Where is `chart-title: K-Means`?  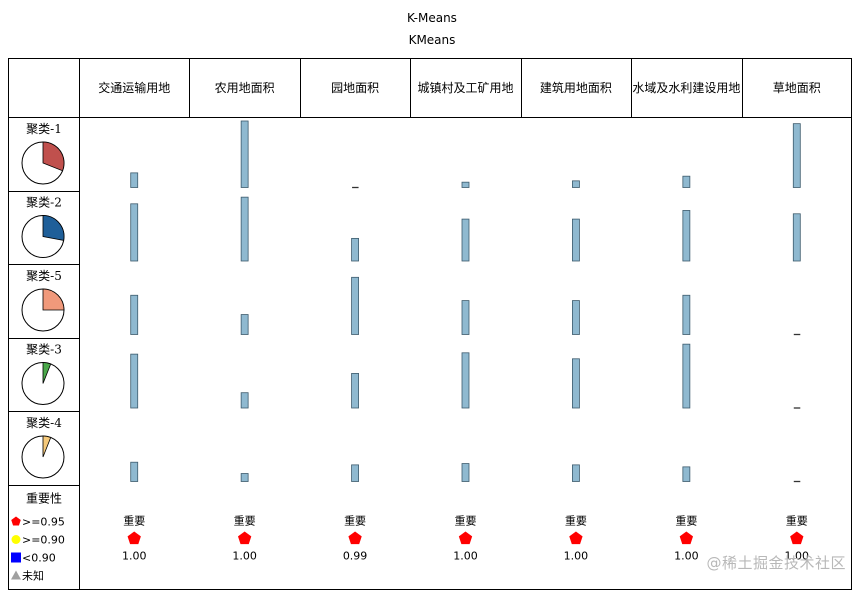 chart-title: K-Means is located at coordinates (432, 18).